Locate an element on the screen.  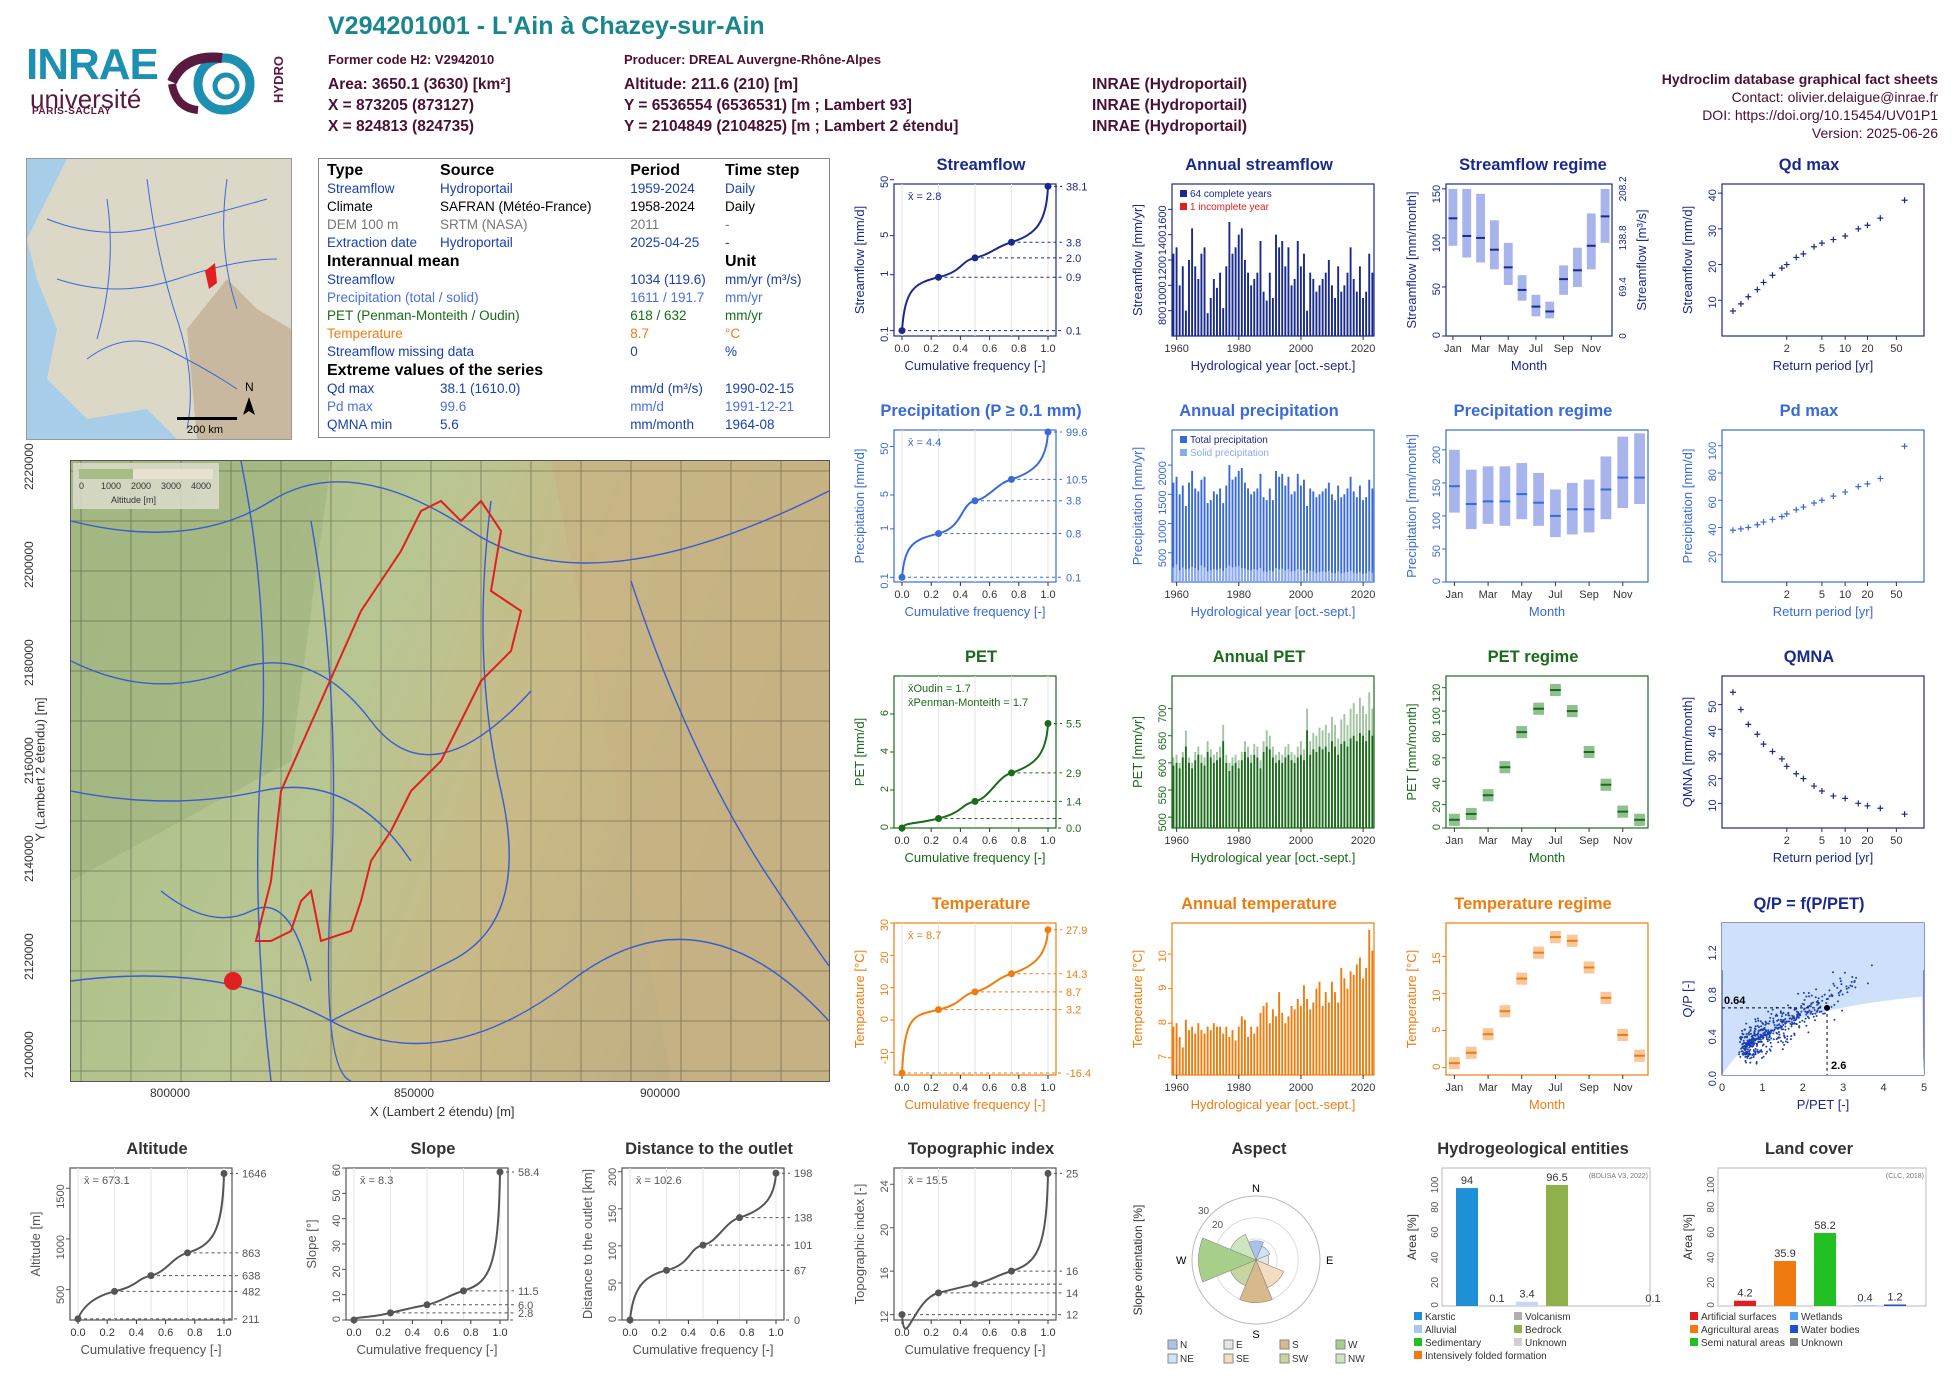
compass-s: S is located at coordinates (1255, 1335).